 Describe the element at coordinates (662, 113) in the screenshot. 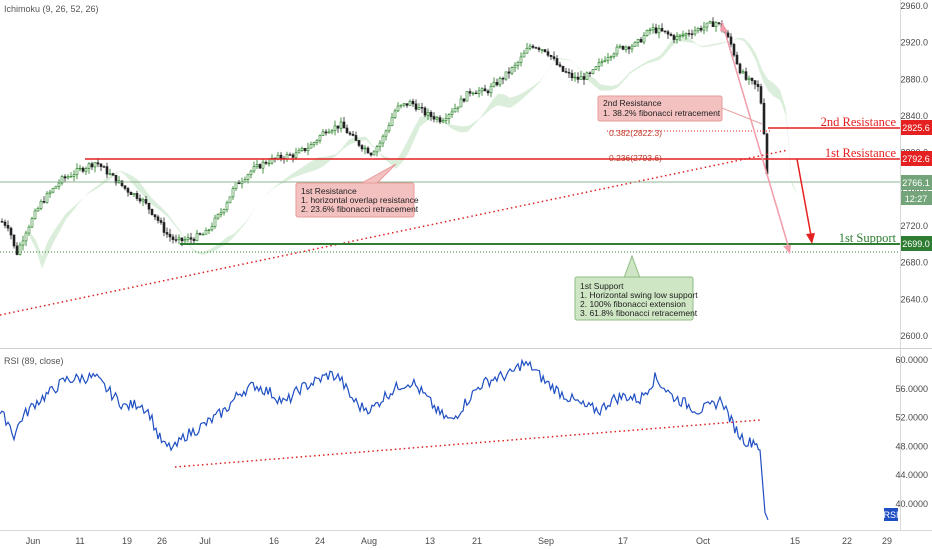

I see `annotation-line: 1. 38.2% fibonacci retracement` at that location.